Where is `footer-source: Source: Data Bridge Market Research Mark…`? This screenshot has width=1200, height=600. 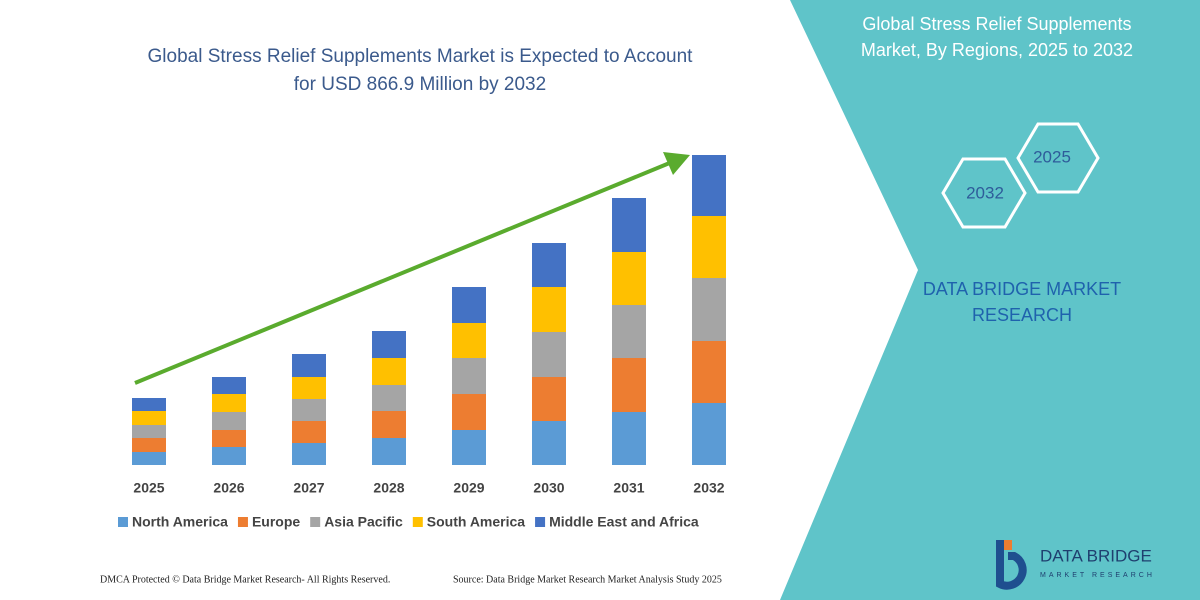
footer-source: Source: Data Bridge Market Research Mark… is located at coordinates (587, 579).